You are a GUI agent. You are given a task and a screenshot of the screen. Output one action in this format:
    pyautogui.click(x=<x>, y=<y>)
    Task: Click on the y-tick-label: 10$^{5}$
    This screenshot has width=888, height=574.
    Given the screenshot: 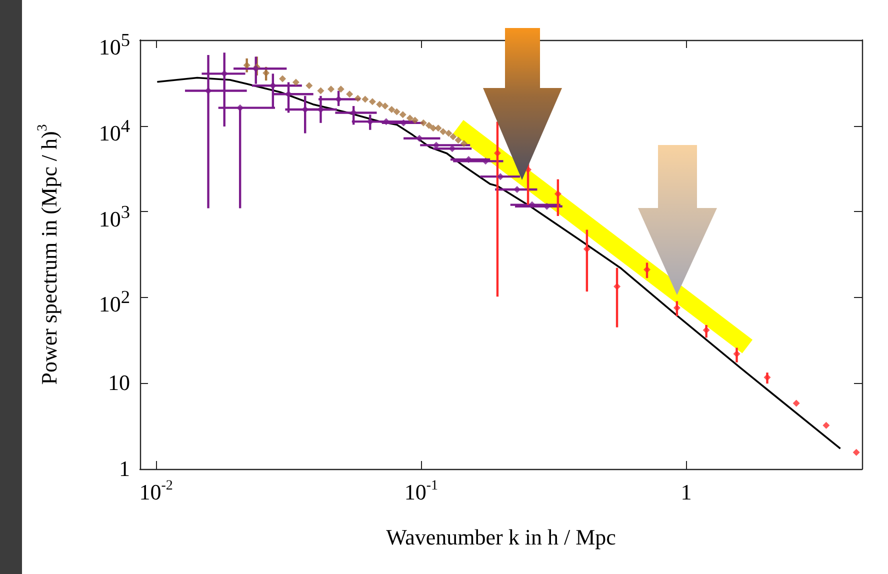 What is the action you would take?
    pyautogui.click(x=114, y=44)
    